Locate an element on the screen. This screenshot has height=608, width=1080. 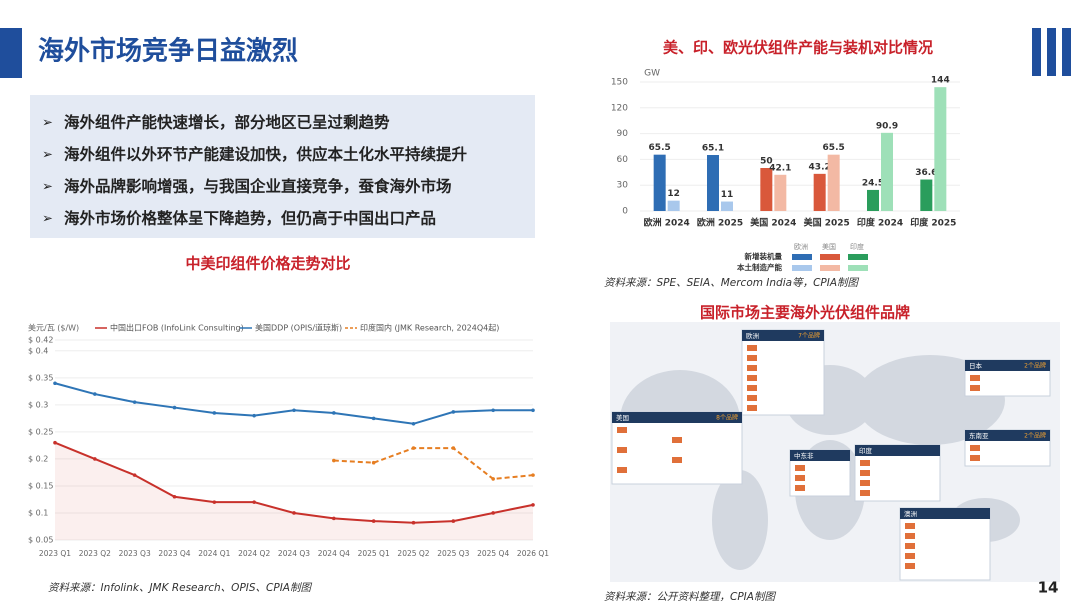
legend-label: 本土制造产能 is located at coordinates (759, 267).